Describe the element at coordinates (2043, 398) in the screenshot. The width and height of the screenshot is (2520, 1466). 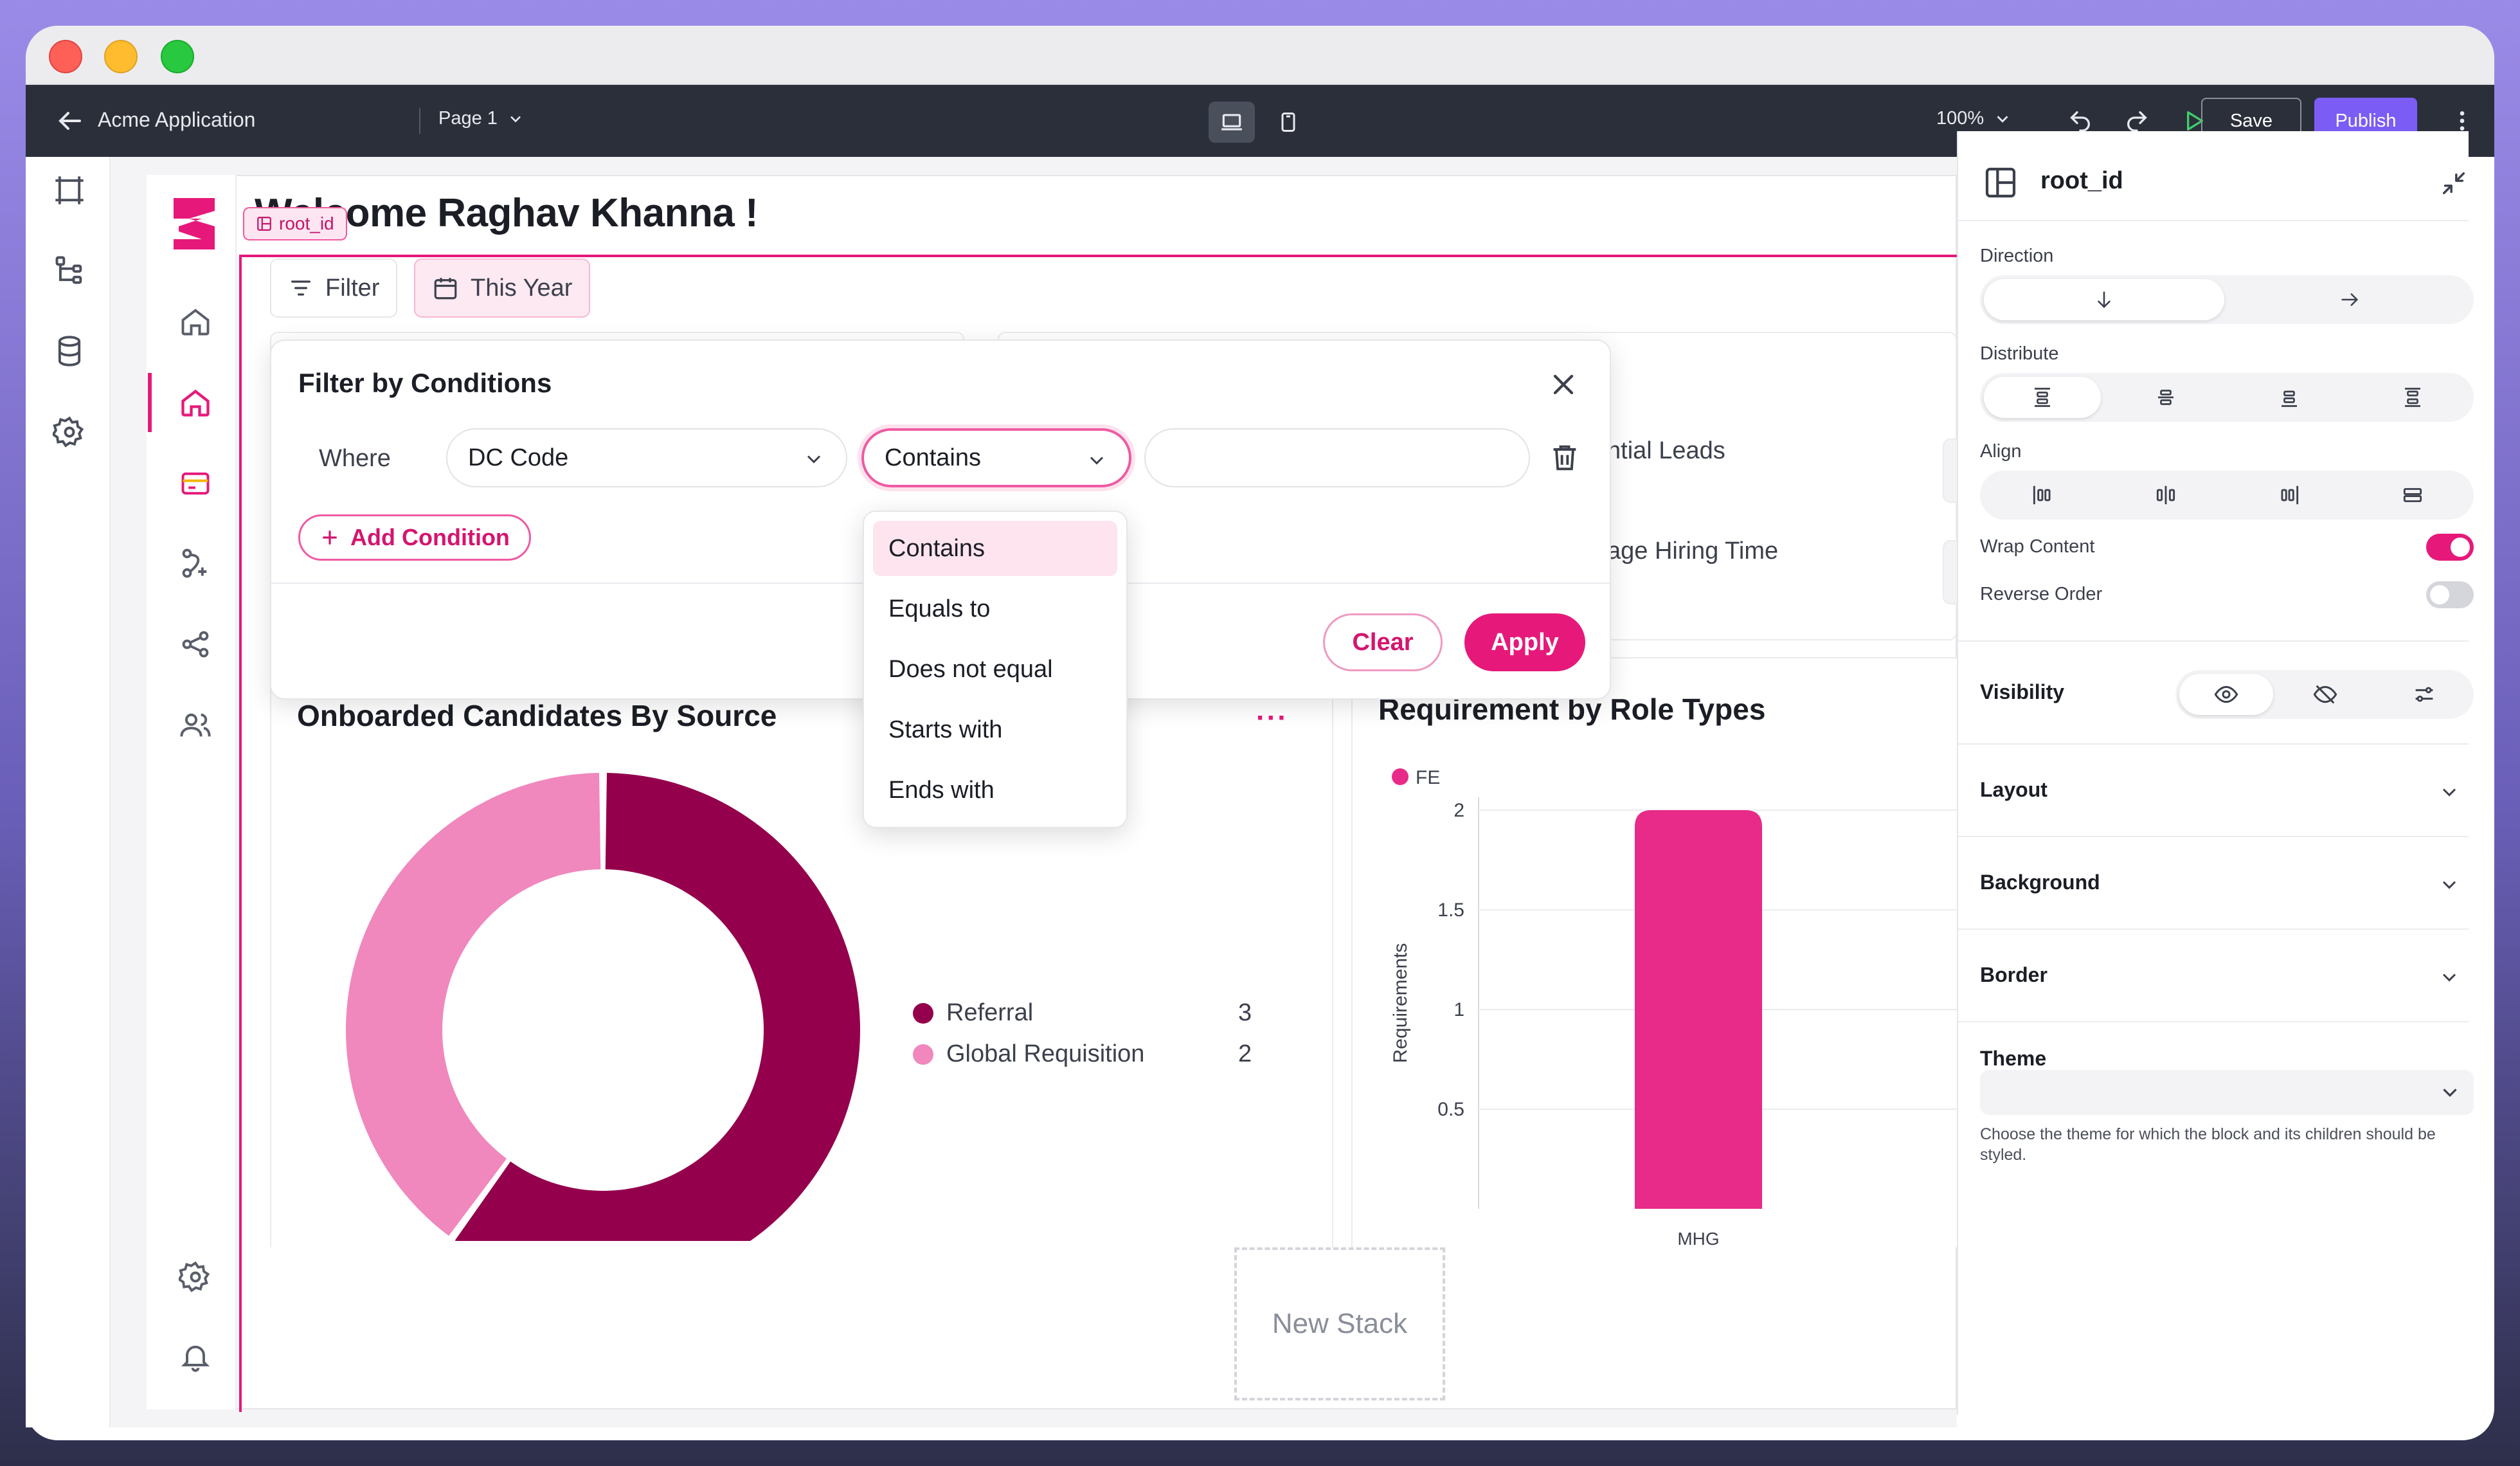
I see `distribute-start-button` at that location.